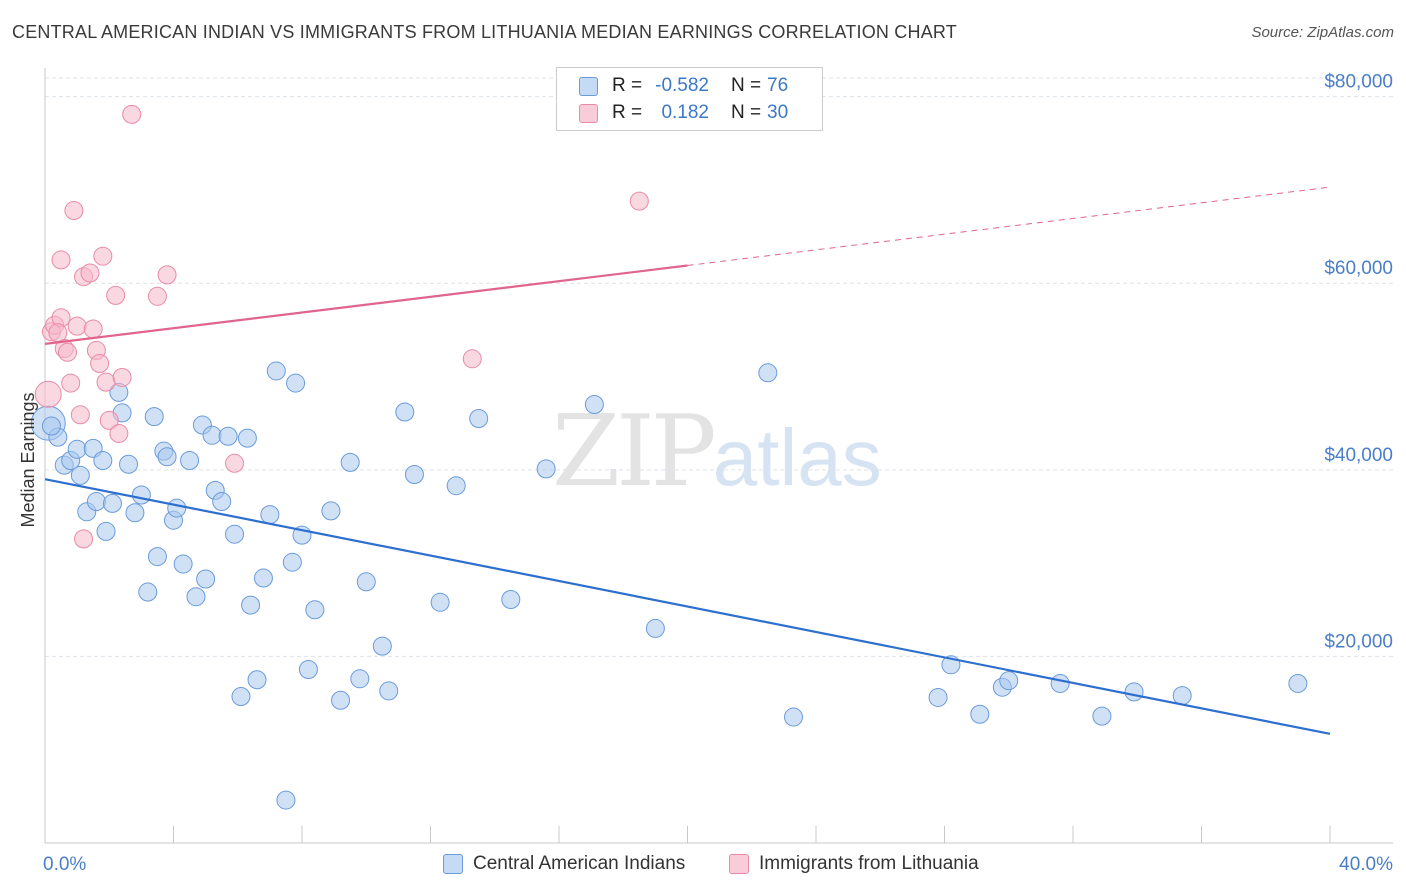  What do you see at coordinates (627, 112) in the screenshot?
I see `legend-r-label: R =` at bounding box center [627, 112].